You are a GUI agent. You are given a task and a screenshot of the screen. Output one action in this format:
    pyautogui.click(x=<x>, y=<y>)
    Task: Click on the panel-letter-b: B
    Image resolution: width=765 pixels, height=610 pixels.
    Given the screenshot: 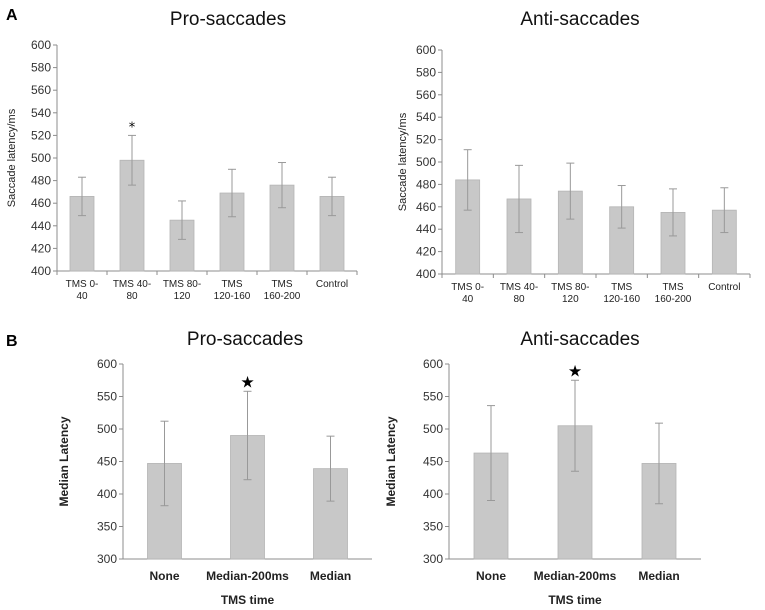 What is the action you would take?
    pyautogui.click(x=12, y=341)
    